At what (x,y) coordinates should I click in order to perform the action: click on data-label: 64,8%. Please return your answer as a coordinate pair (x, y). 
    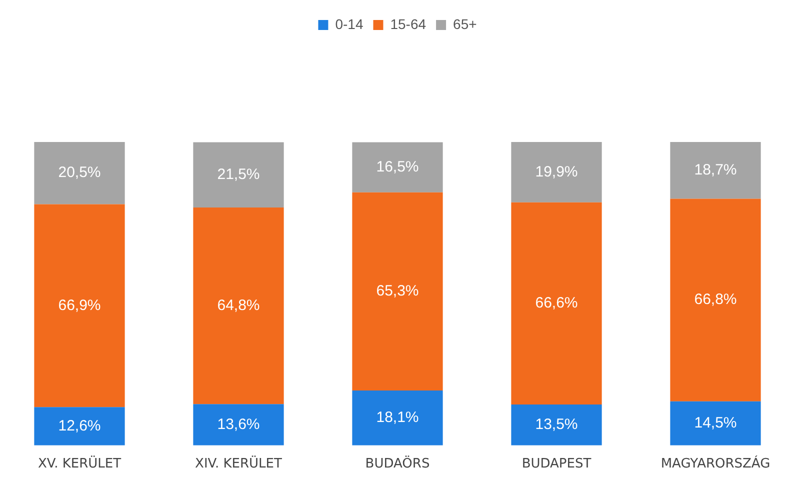
    Looking at the image, I should click on (238, 305).